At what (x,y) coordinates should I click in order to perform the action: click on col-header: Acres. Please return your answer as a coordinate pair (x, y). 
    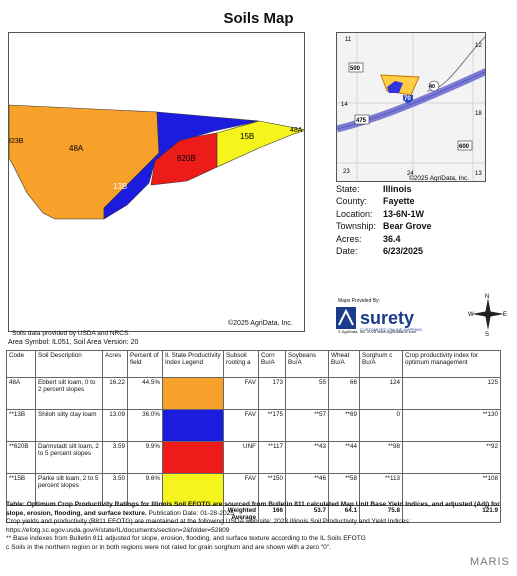
    Looking at the image, I should click on (115, 364).